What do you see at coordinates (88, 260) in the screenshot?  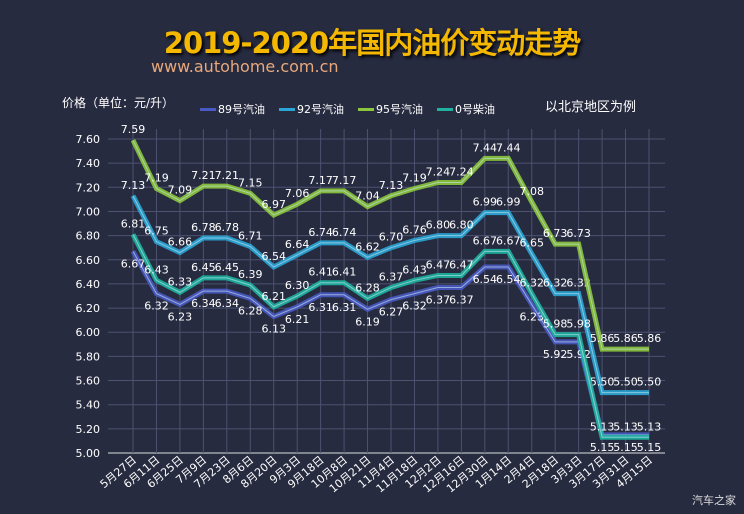 I see `y-tick-label: 6.60` at bounding box center [88, 260].